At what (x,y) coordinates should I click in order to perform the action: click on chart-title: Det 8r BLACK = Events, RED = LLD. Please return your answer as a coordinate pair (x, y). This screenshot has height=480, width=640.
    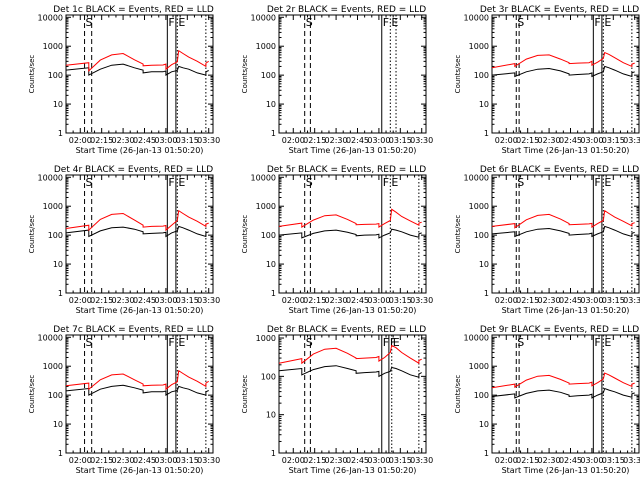
    Looking at the image, I should click on (346, 330).